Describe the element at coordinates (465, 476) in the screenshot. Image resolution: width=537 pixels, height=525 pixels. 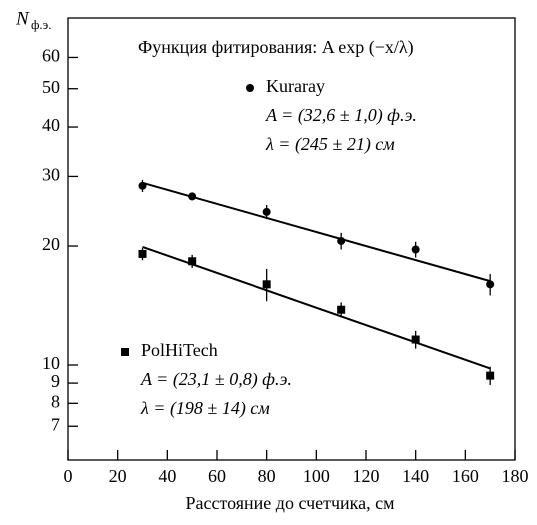
I see `x-tick-label: 160` at that location.